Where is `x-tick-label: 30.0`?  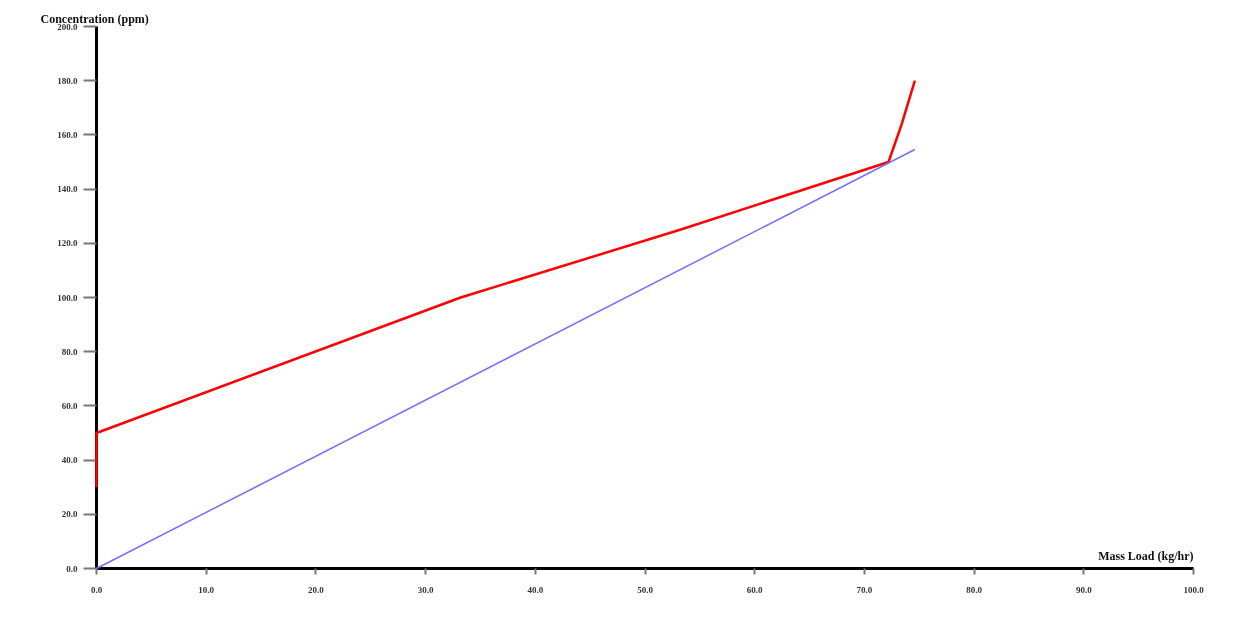 x-tick-label: 30.0 is located at coordinates (425, 589).